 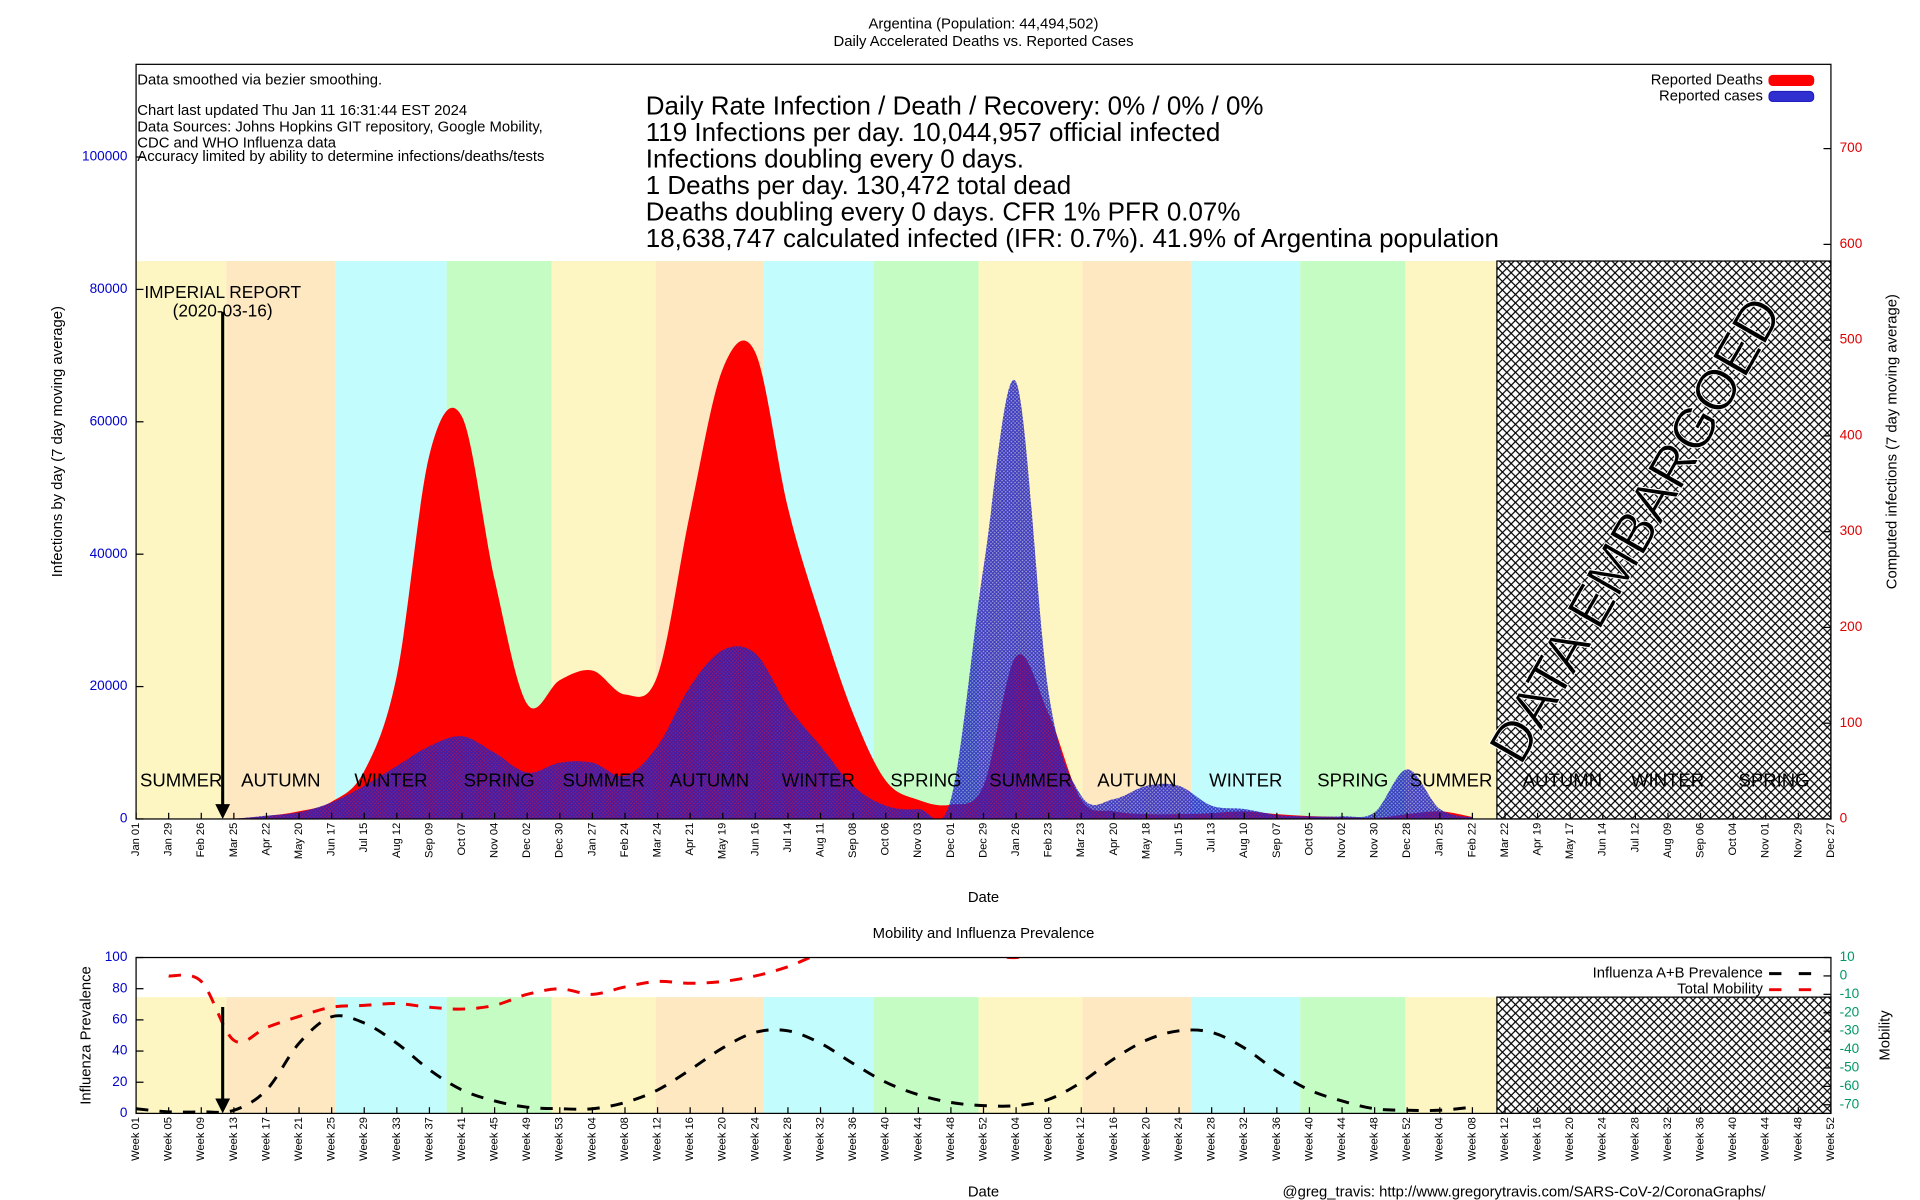 What do you see at coordinates (1711, 96) in the screenshot?
I see `legend-label: Reported cases` at bounding box center [1711, 96].